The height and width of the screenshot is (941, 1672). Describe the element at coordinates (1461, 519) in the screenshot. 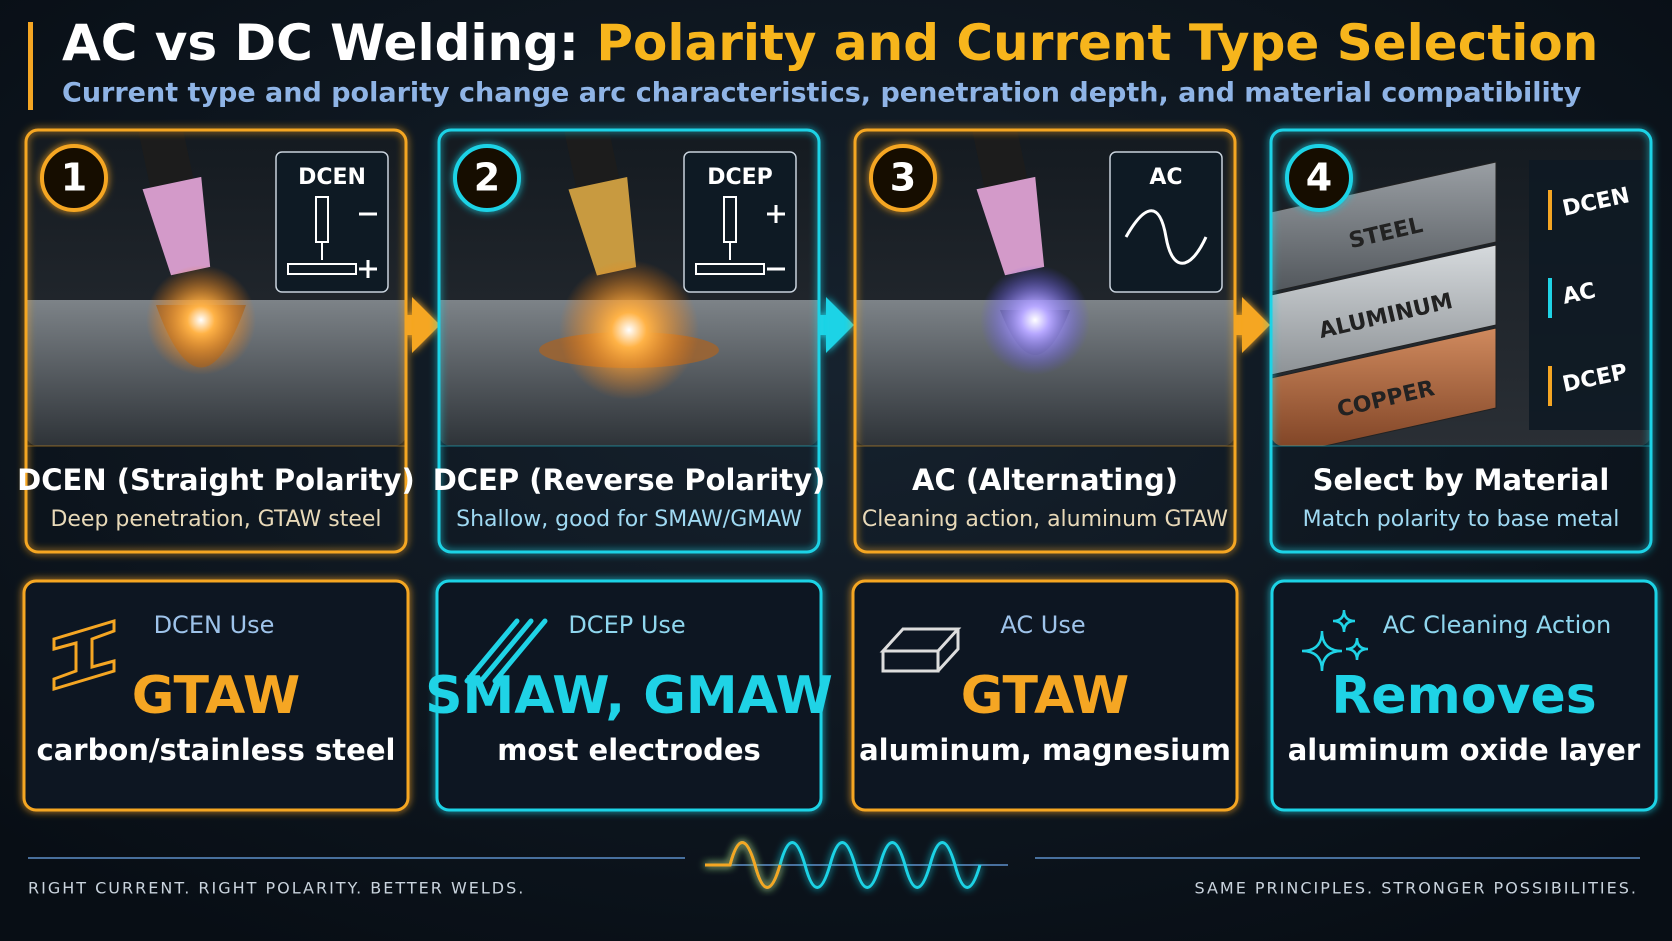

I see `panel-caption: Match polarity to base metal` at that location.